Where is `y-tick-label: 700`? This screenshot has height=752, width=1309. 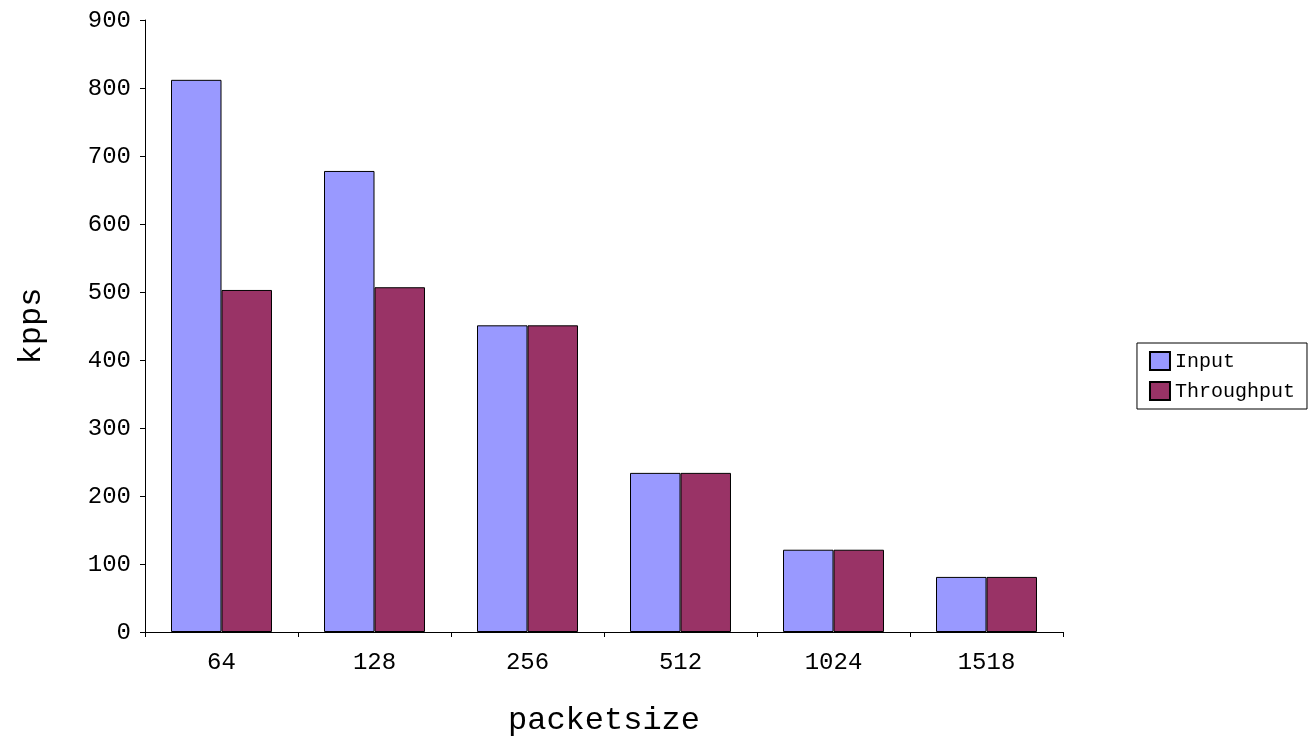
y-tick-label: 700 is located at coordinates (109, 156).